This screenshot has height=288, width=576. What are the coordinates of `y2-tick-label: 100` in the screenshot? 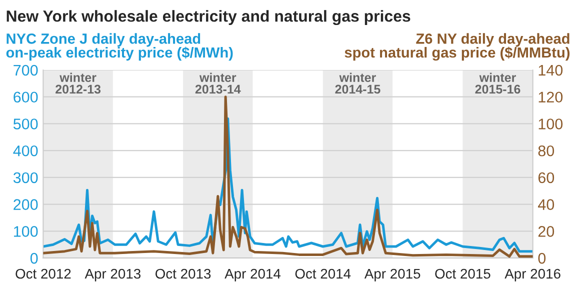 It's located at (550, 124).